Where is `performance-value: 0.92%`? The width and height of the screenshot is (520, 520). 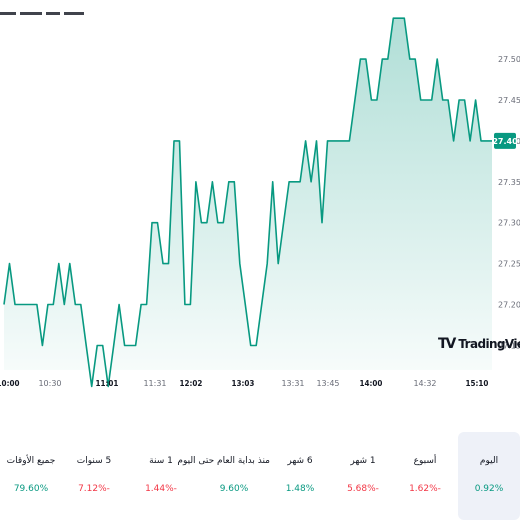
performance-value: 0.92% is located at coordinates (489, 489).